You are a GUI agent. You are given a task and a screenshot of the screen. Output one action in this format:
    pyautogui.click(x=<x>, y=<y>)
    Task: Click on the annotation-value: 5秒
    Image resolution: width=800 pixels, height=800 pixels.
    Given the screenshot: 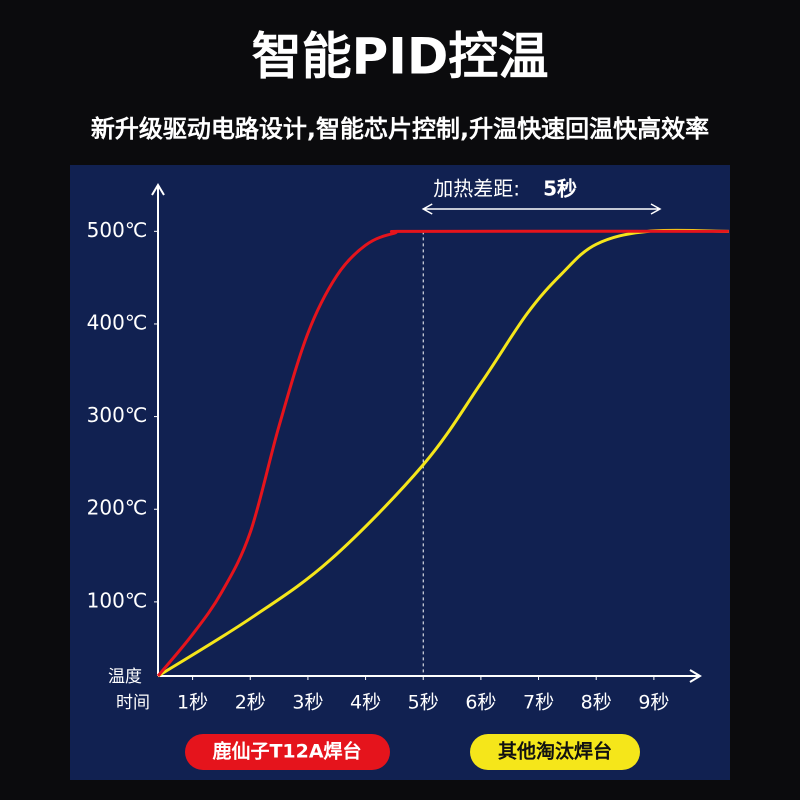 What is the action you would take?
    pyautogui.click(x=560, y=189)
    